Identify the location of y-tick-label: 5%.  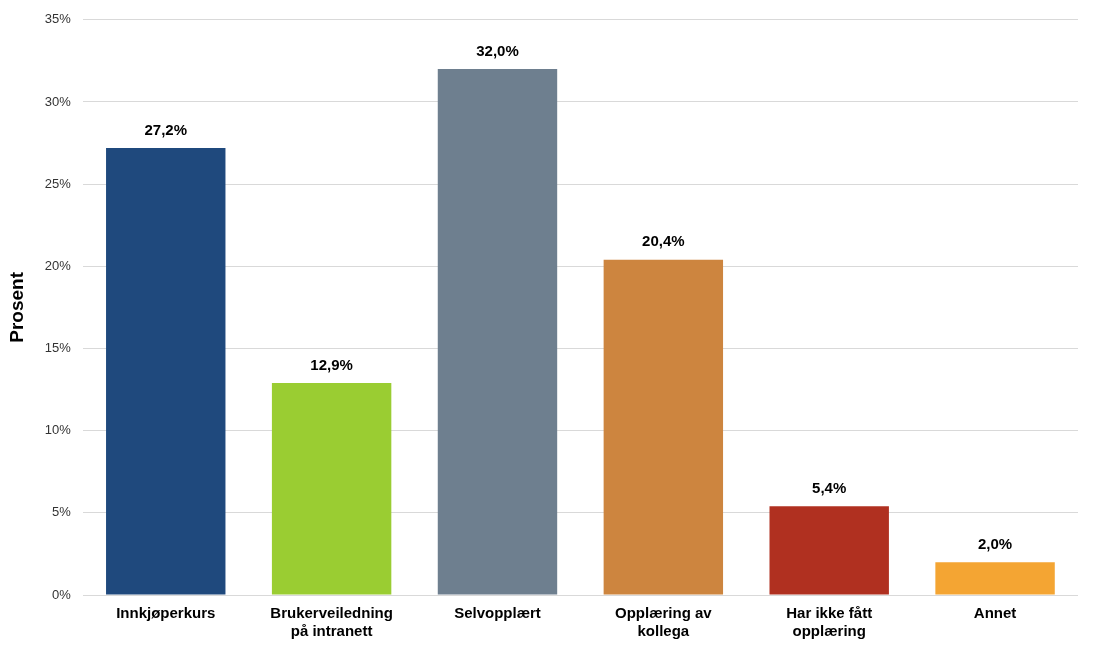
(62, 512).